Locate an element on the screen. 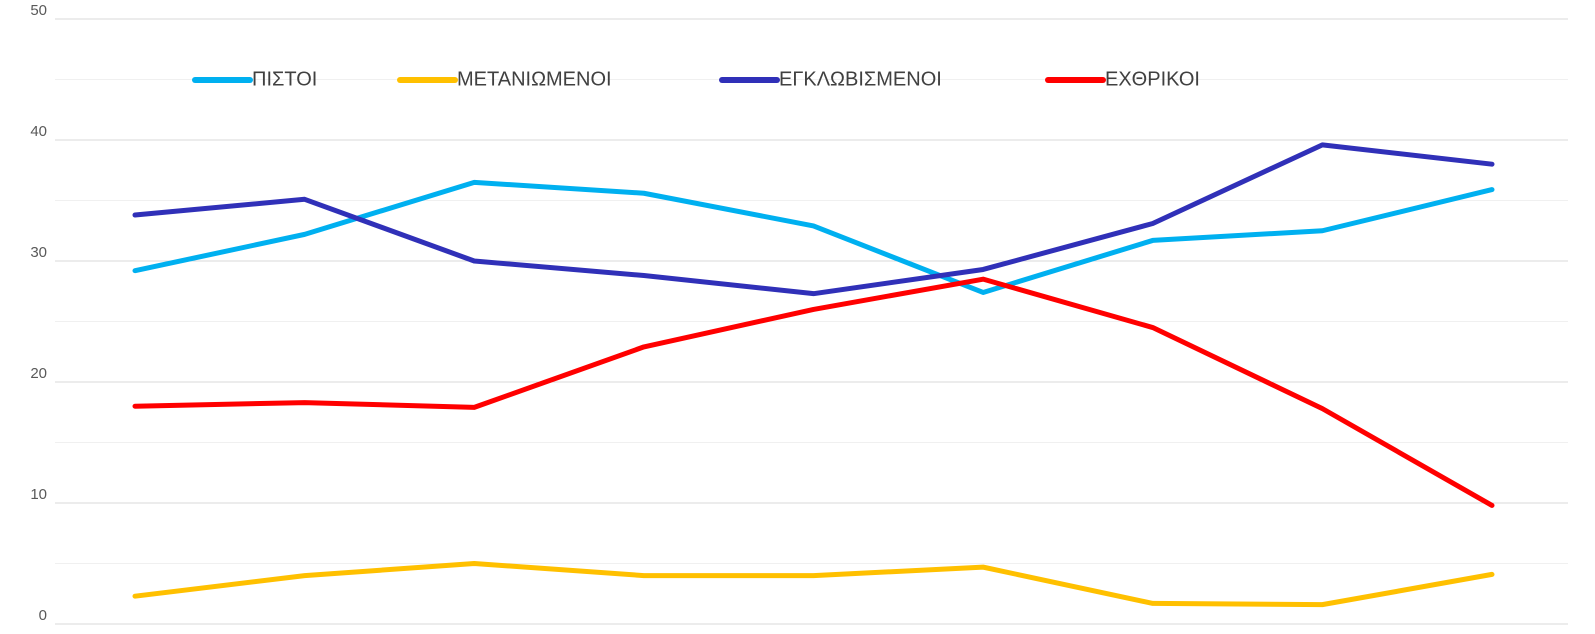 This screenshot has width=1595, height=634. y-tick-label: 30 is located at coordinates (38, 252).